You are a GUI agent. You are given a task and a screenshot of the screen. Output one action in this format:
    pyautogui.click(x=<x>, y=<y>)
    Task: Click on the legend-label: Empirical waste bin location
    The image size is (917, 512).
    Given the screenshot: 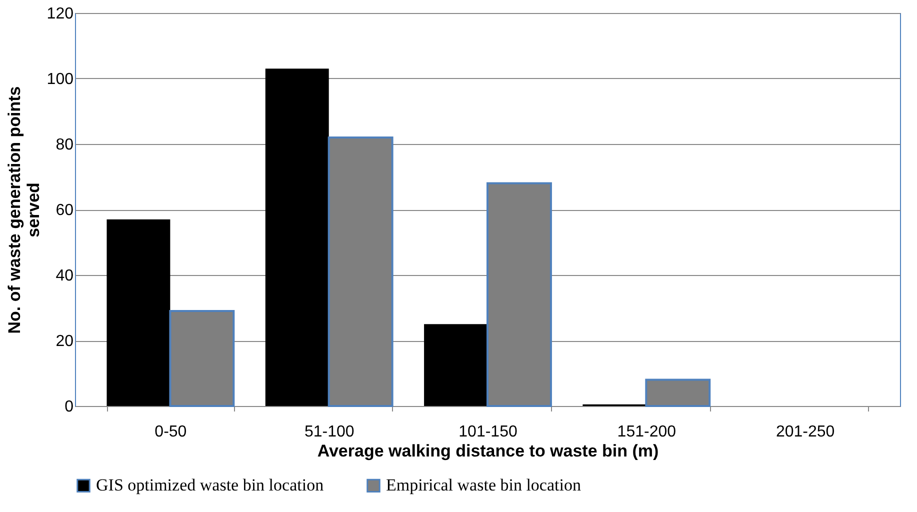 What is the action you would take?
    pyautogui.click(x=484, y=485)
    